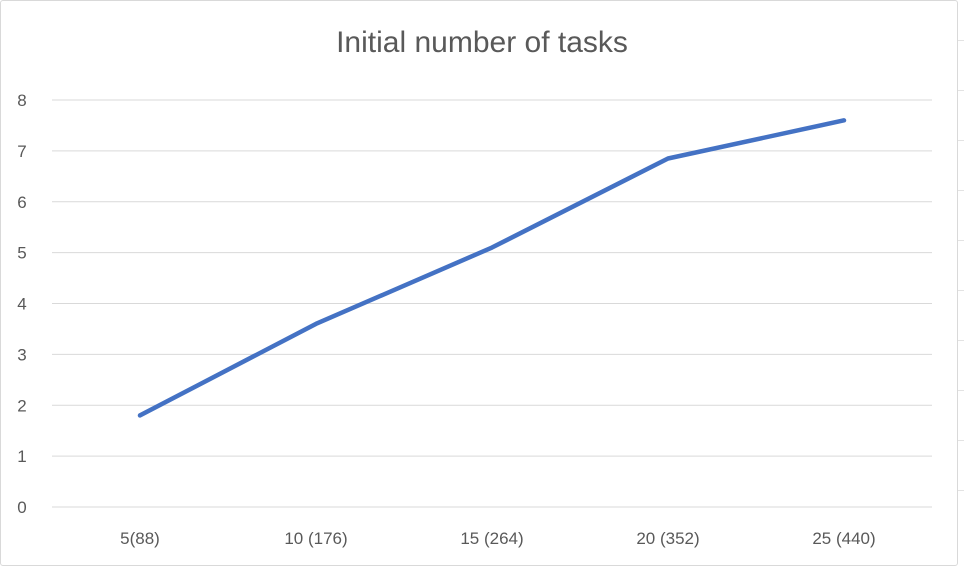 The width and height of the screenshot is (964, 572). I want to click on y-tick-label: 1, so click(21, 456).